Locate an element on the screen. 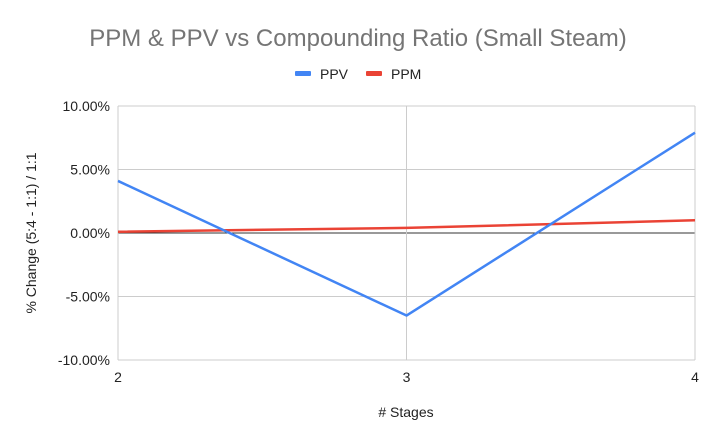 The height and width of the screenshot is (445, 716). y-tick-label: 10.00% is located at coordinates (86, 106).